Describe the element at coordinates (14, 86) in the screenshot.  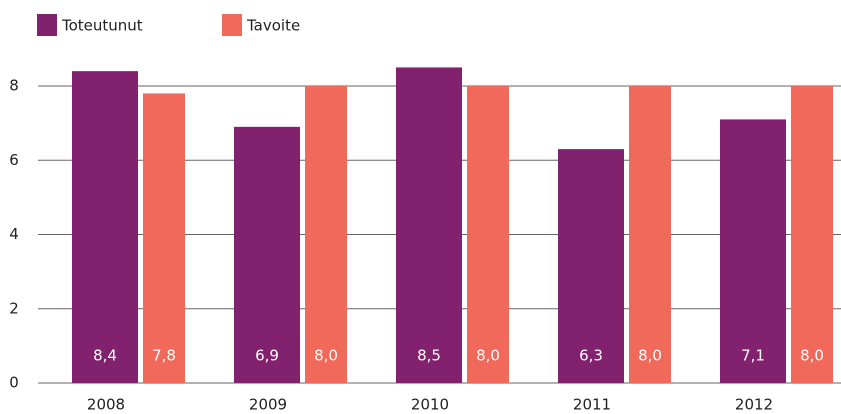
I see `y-tick-label: 8` at that location.